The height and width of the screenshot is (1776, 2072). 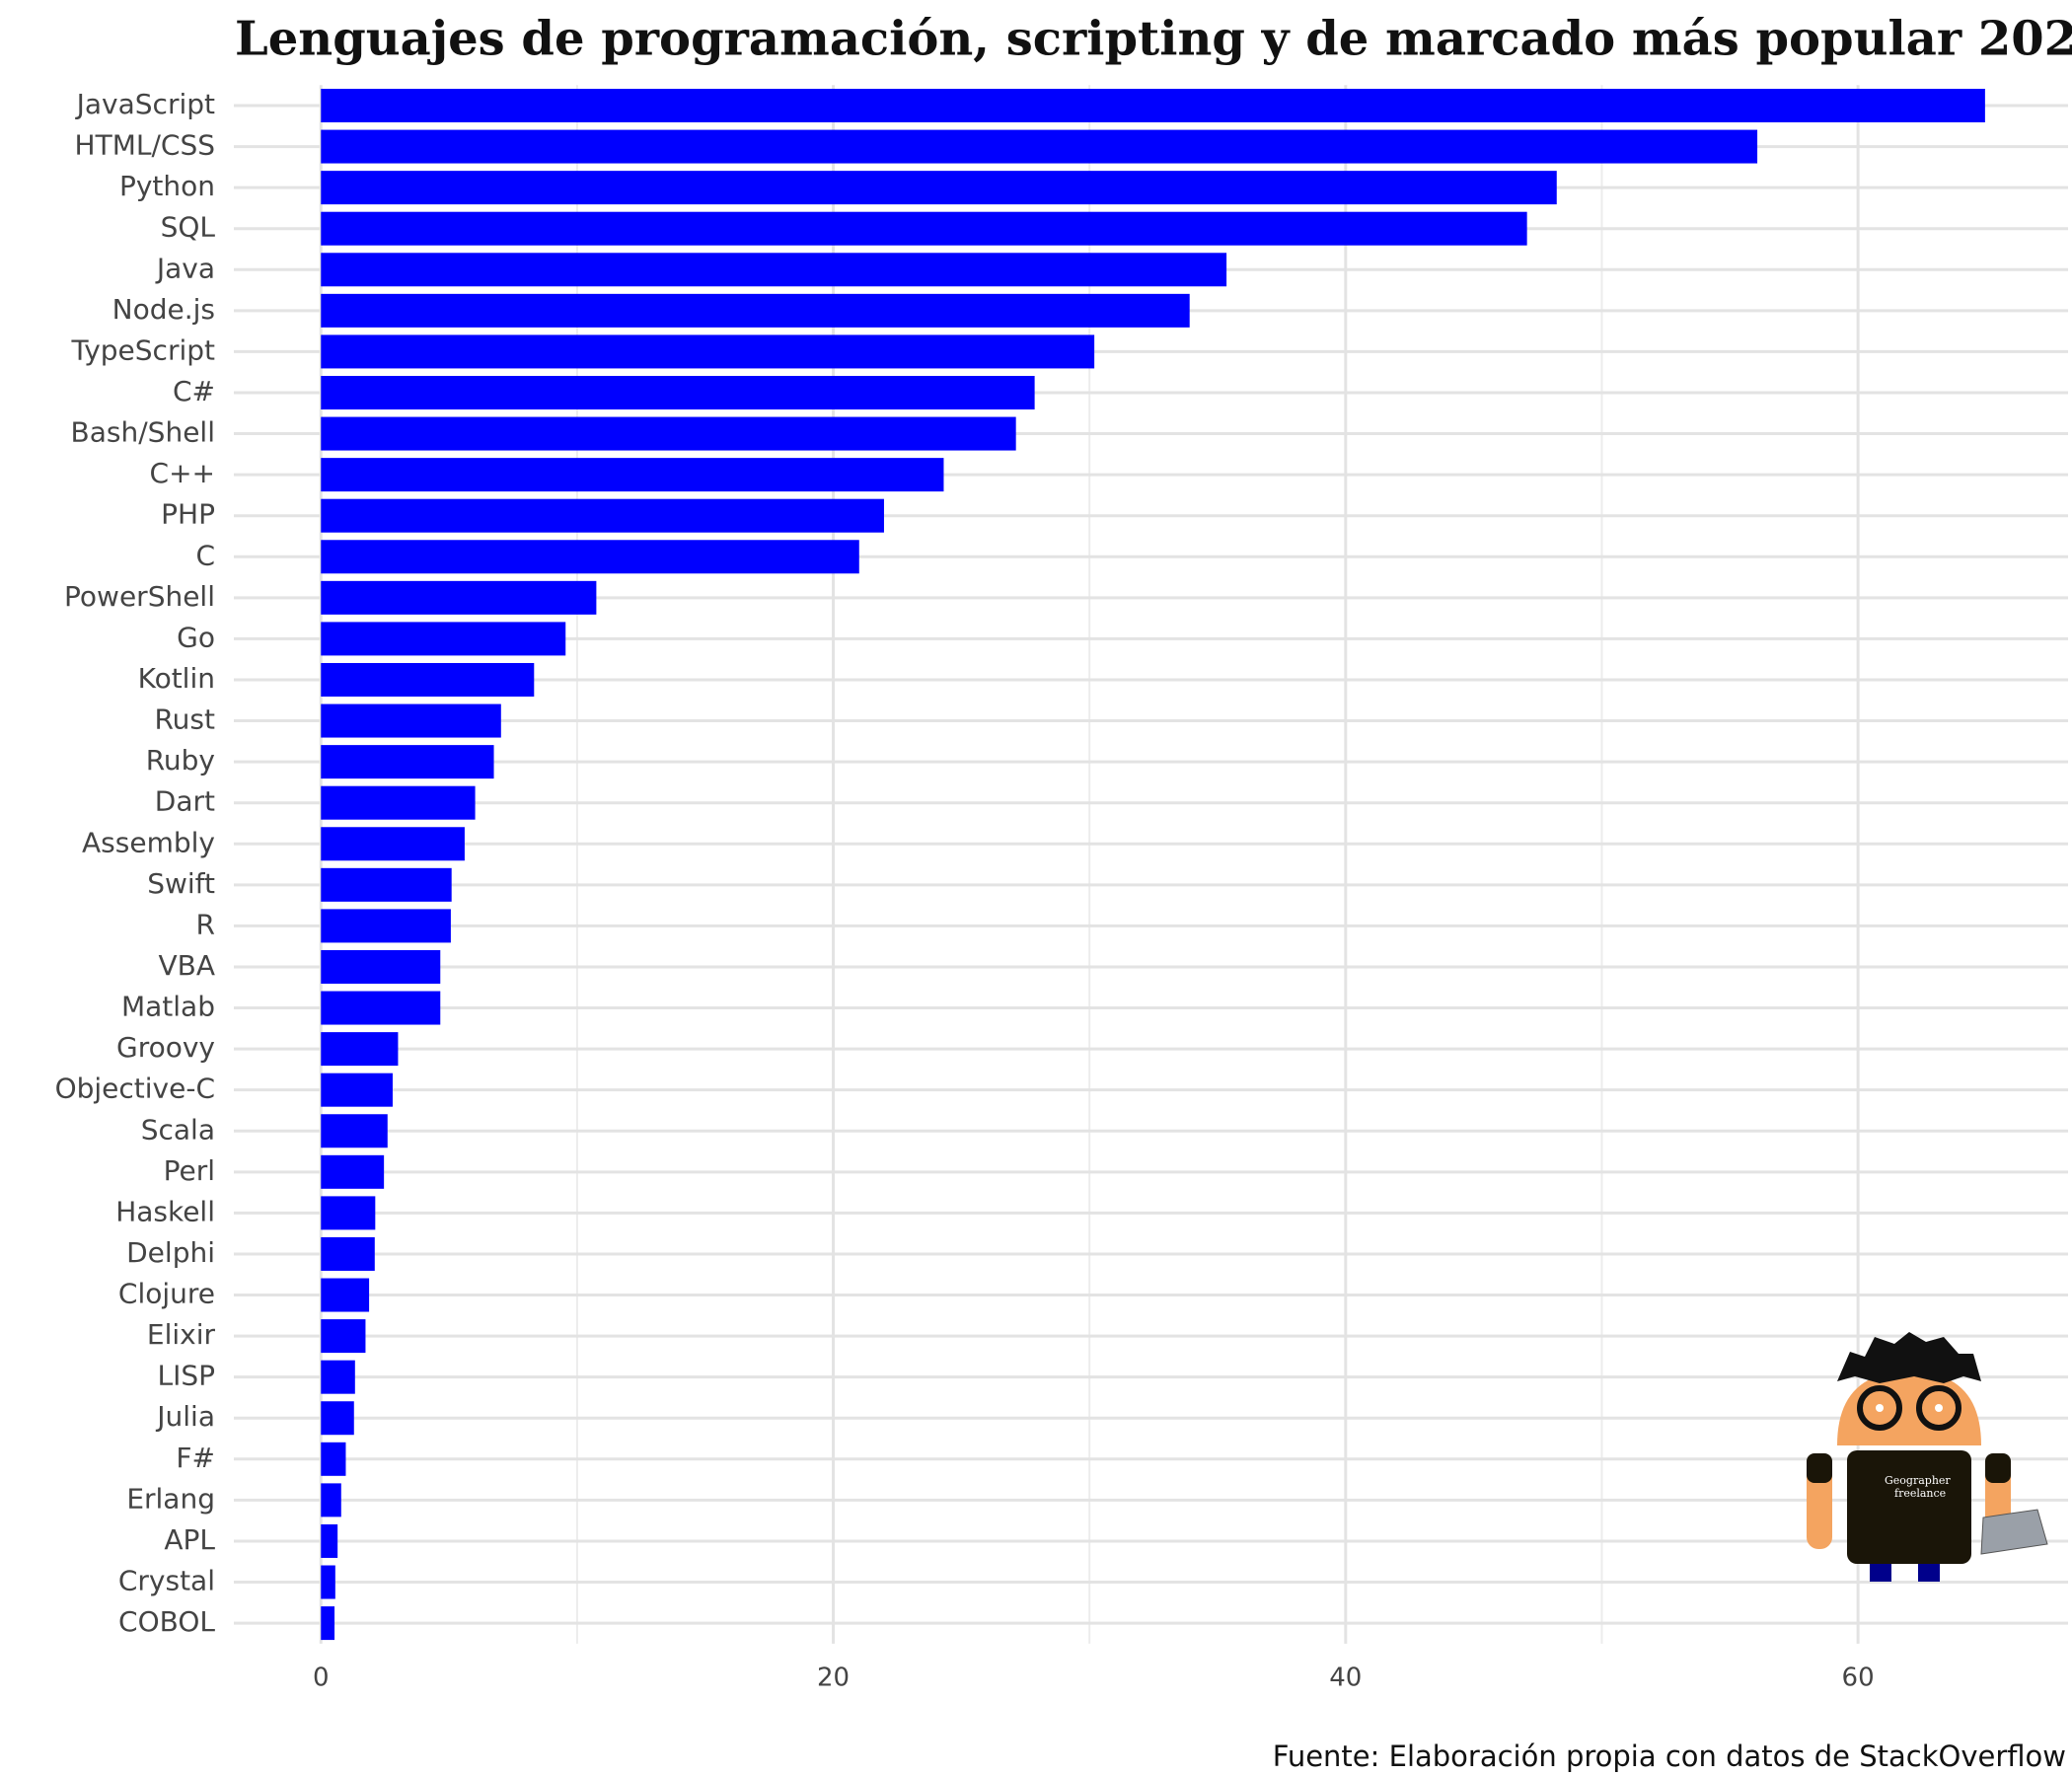 What do you see at coordinates (1928, 1457) in the screenshot?
I see `mascot: Geographer freelance` at bounding box center [1928, 1457].